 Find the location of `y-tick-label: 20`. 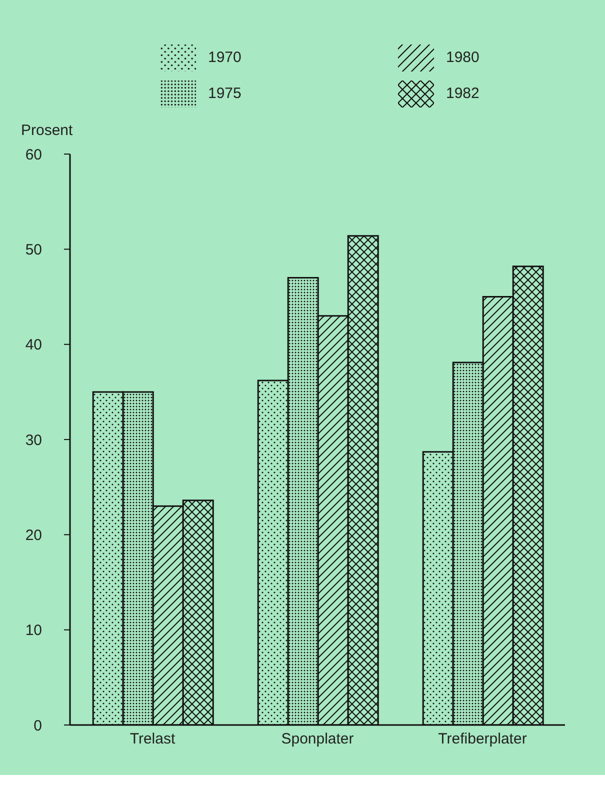

y-tick-label: 20 is located at coordinates (33, 535).